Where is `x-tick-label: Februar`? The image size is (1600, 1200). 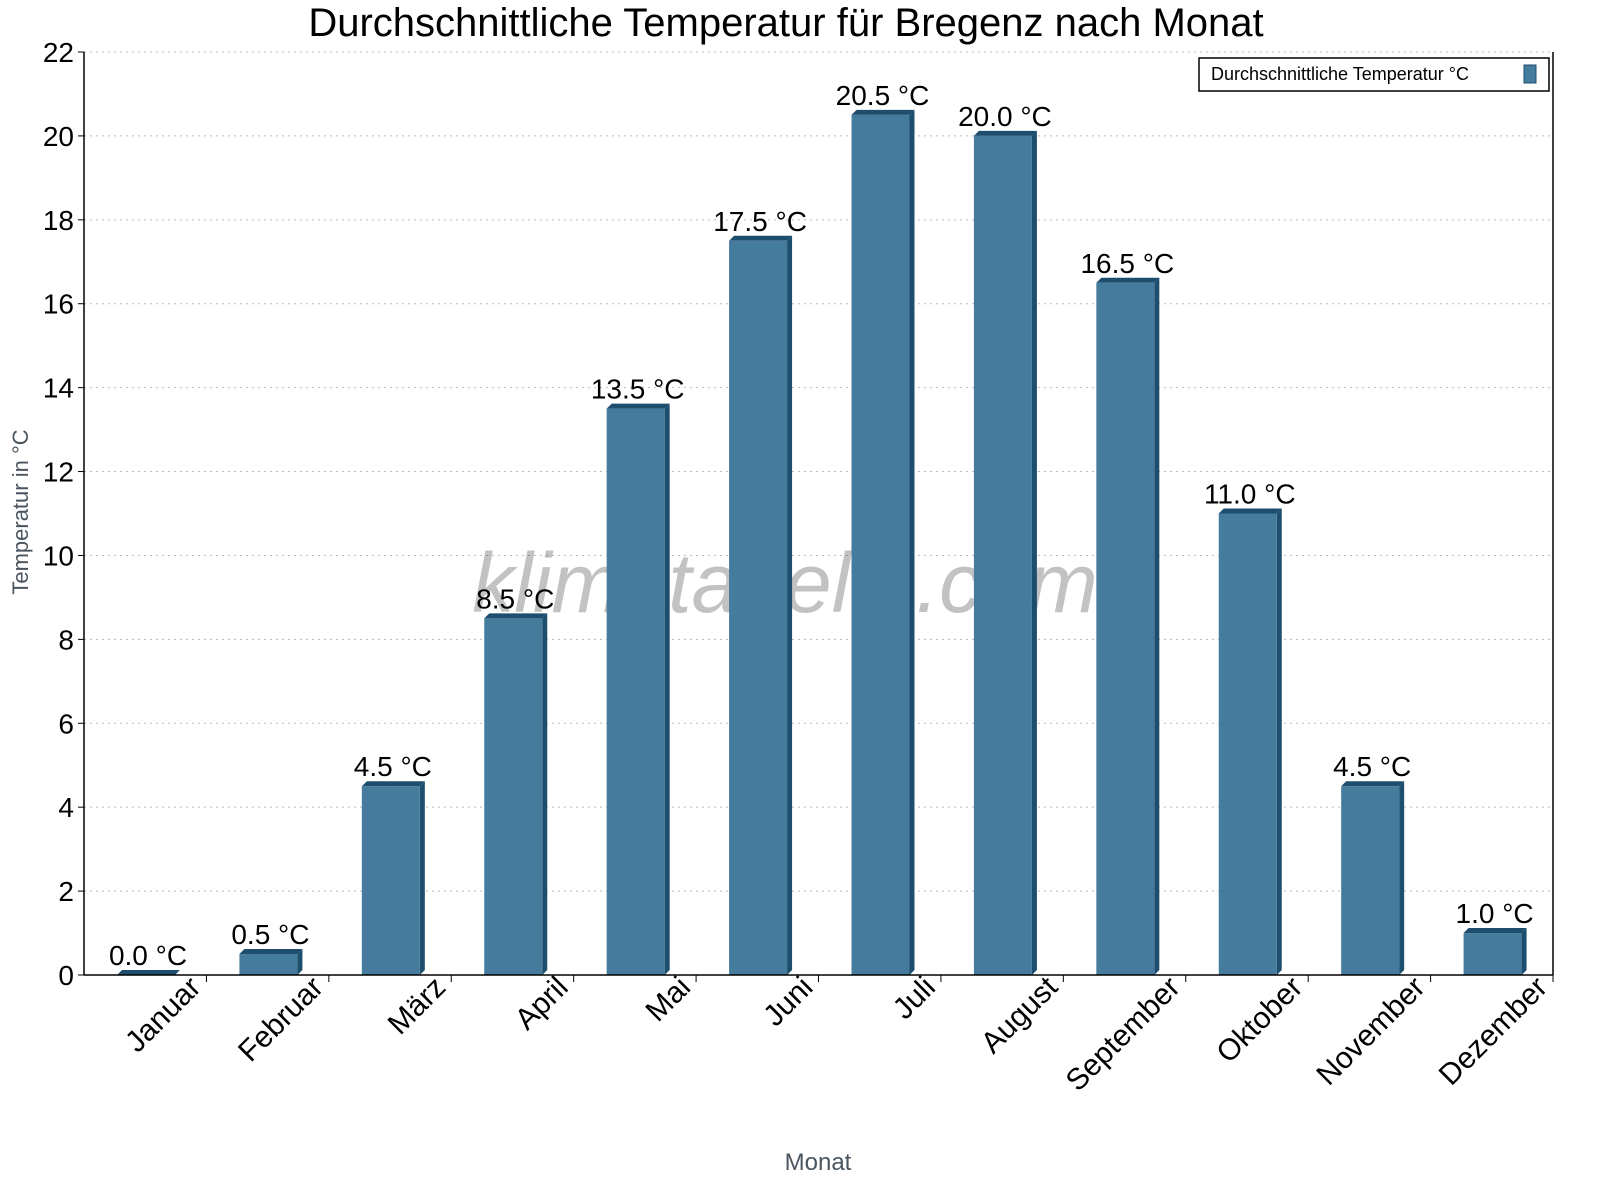
x-tick-label: Februar is located at coordinates (281, 1020).